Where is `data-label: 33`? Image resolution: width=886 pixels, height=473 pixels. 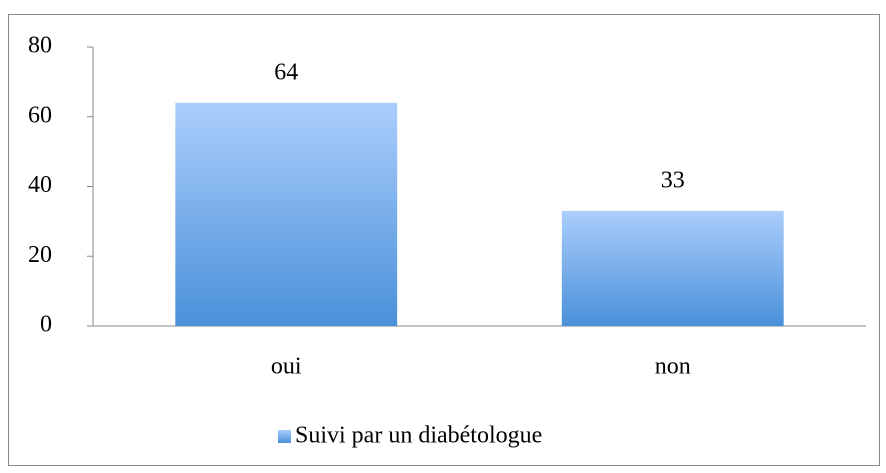 data-label: 33 is located at coordinates (673, 180).